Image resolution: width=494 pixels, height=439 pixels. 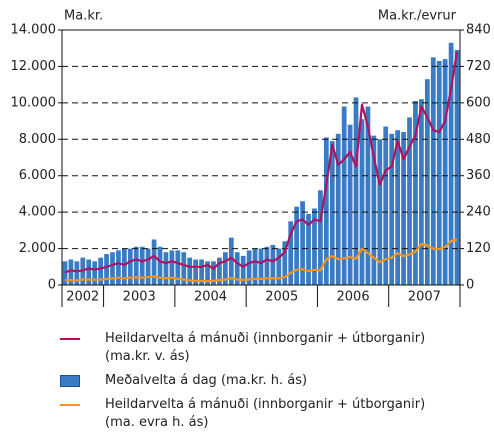 What do you see at coordinates (37, 175) in the screenshot?
I see `y-tick-label: 6.000` at bounding box center [37, 175].